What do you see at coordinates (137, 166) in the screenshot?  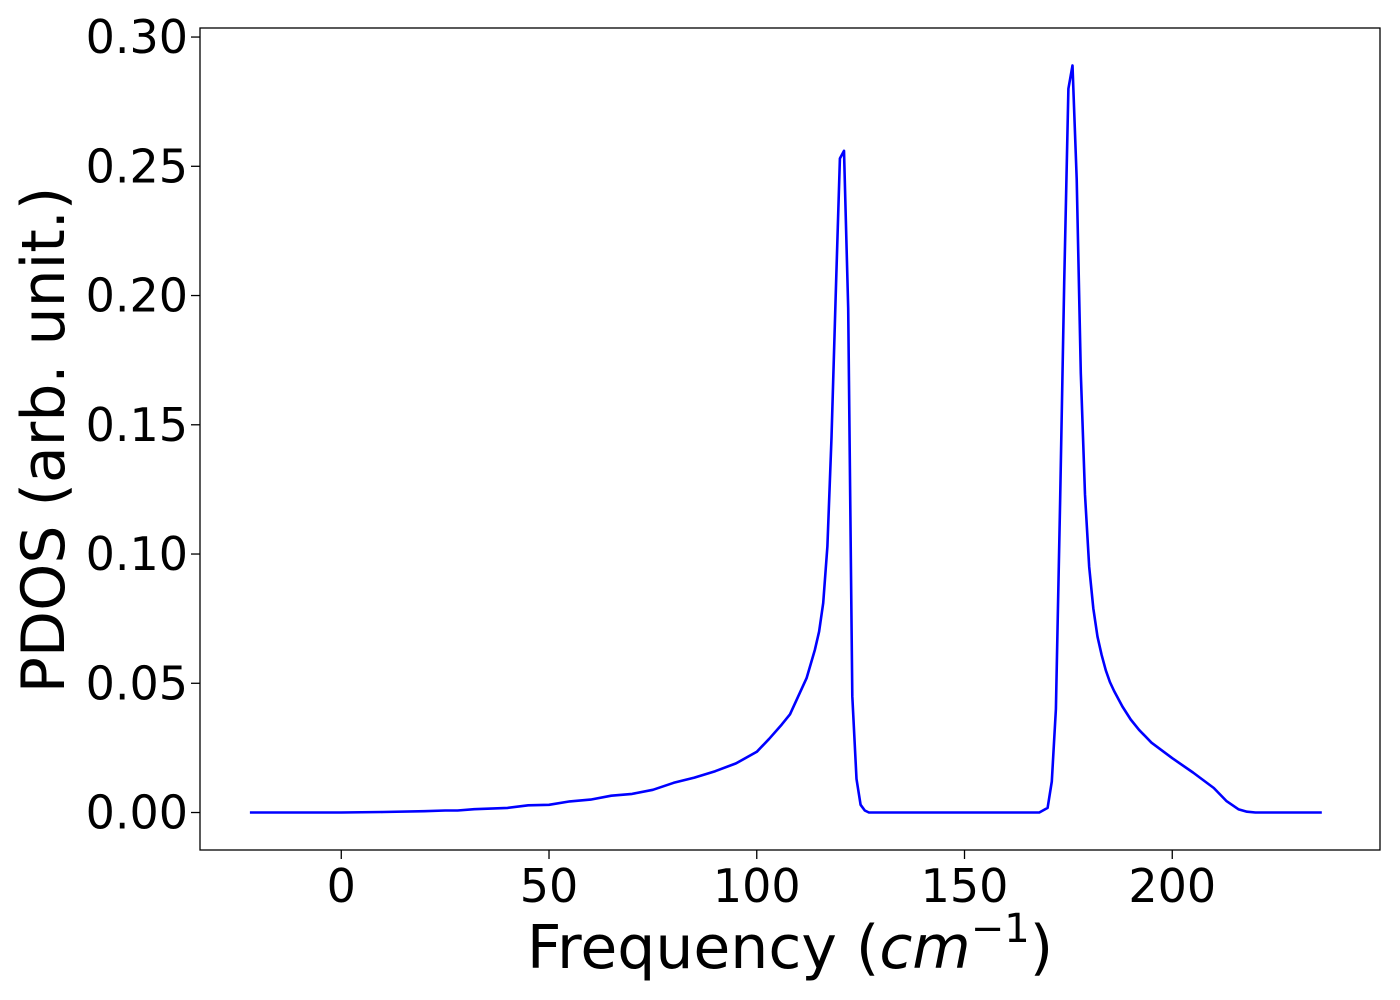 I see `y-tick-label: 0.25` at bounding box center [137, 166].